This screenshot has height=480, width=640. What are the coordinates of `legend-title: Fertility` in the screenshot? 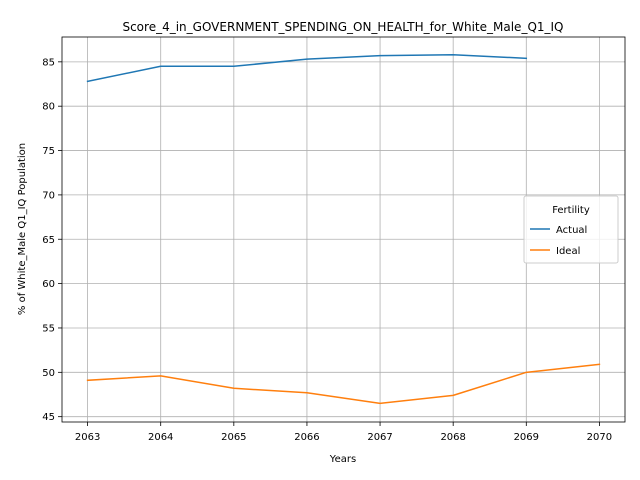 It's located at (571, 210).